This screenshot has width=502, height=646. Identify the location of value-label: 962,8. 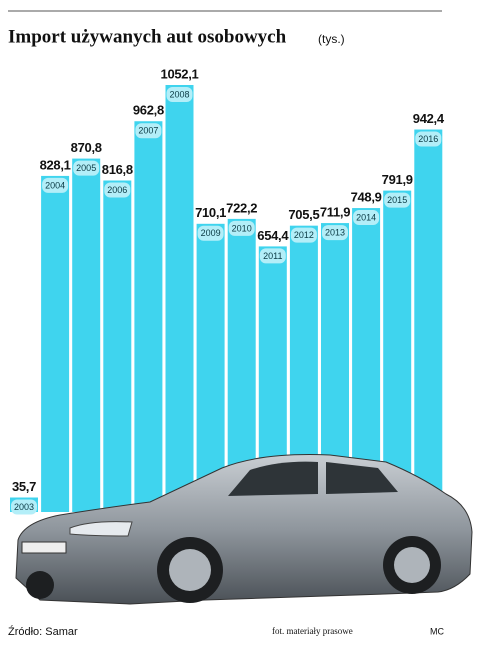
(148, 110).